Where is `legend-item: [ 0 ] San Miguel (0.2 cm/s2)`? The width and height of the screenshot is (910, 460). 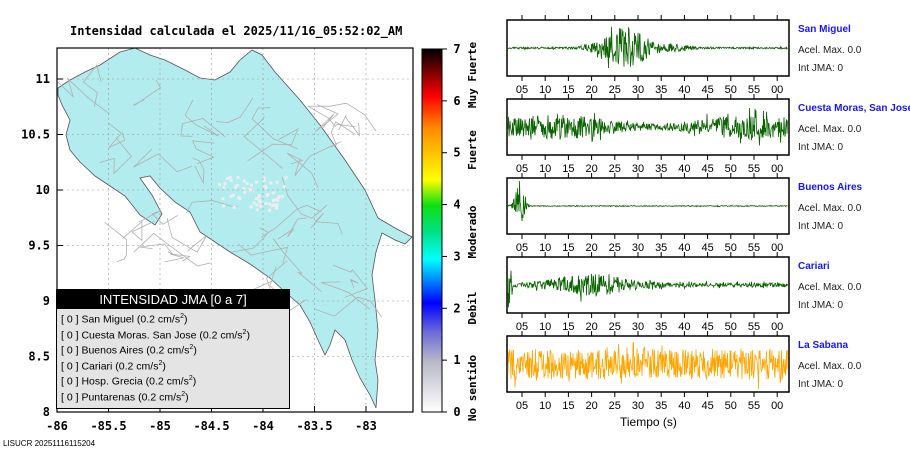
legend-item: [ 0 ] San Miguel (0.2 cm/s2) is located at coordinates (124, 319).